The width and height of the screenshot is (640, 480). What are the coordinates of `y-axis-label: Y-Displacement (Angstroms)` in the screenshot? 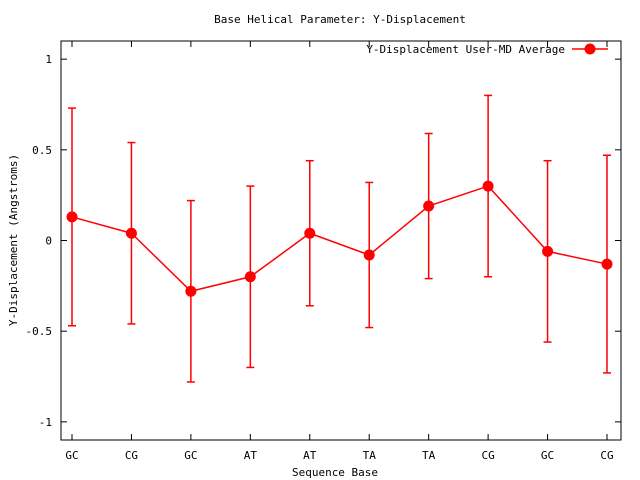 It's located at (13, 240).